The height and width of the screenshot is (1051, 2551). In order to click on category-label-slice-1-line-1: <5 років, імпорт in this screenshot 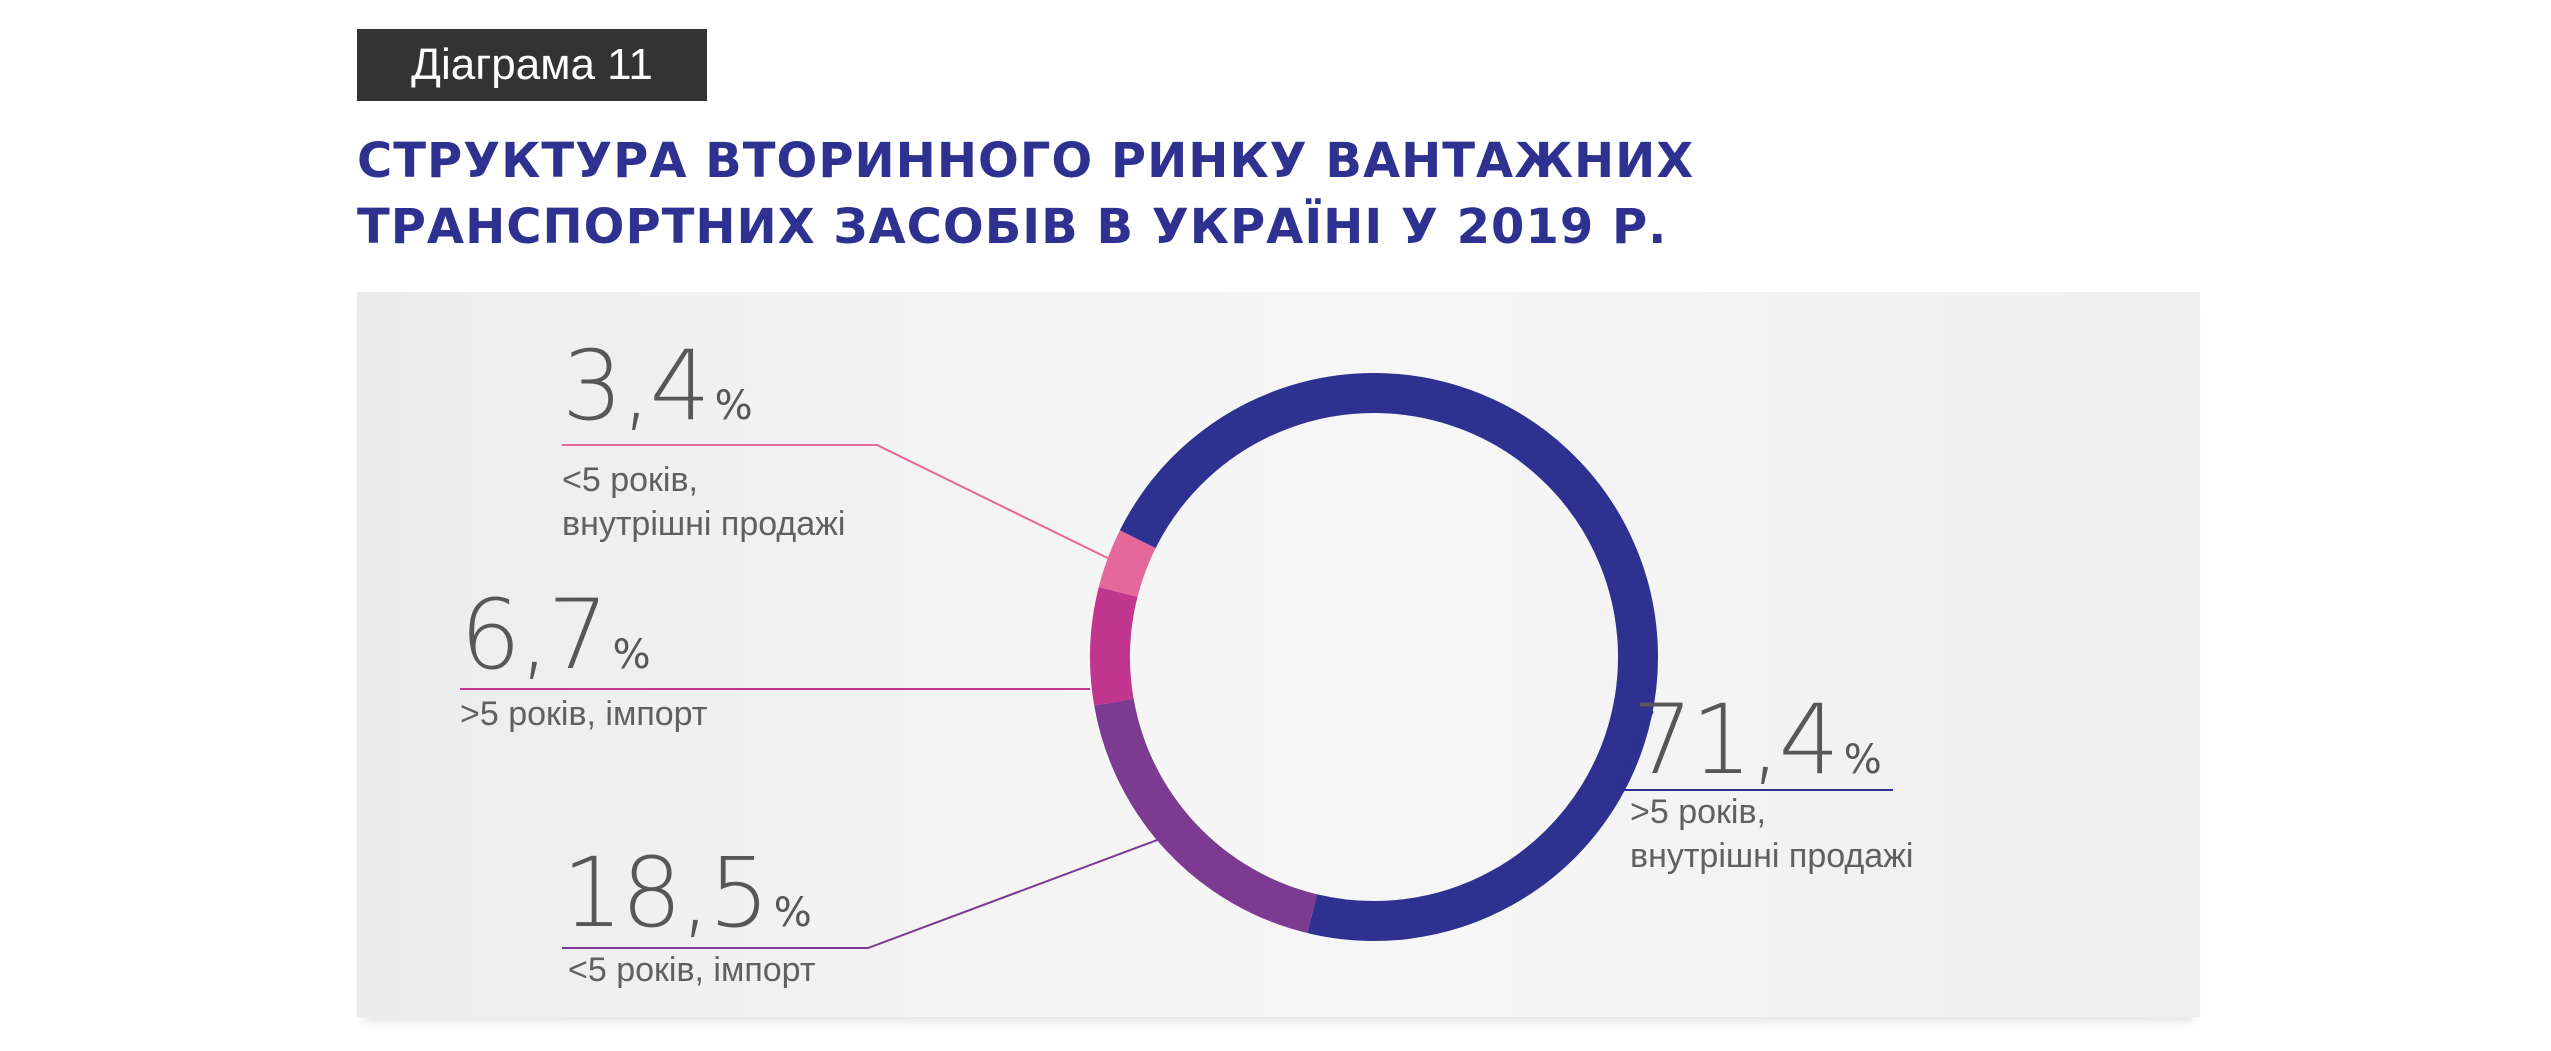, I will do `click(692, 970)`.